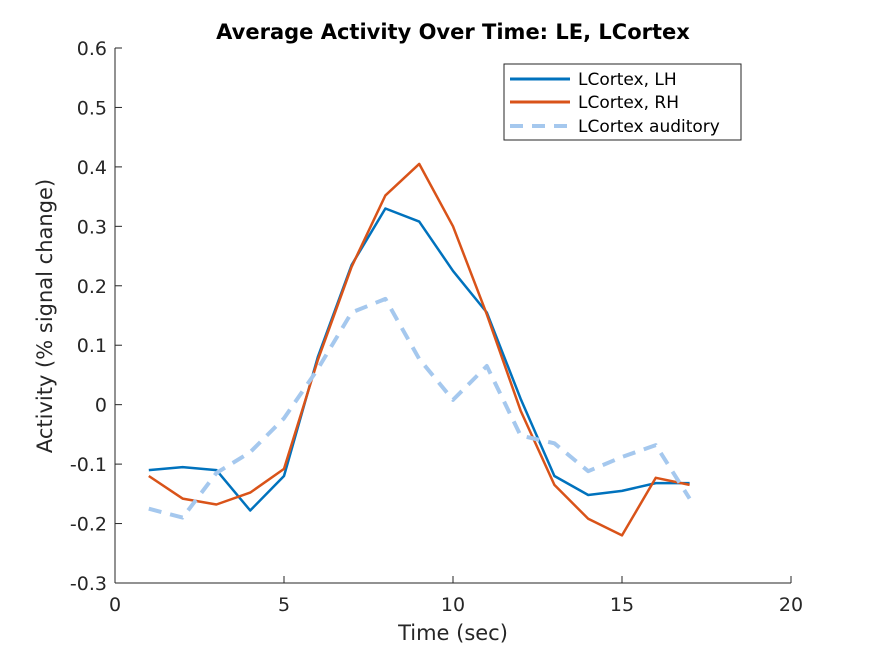 Image resolution: width=875 pixels, height=656 pixels. What do you see at coordinates (92, 168) in the screenshot?
I see `y-tick-label: 0.4` at bounding box center [92, 168].